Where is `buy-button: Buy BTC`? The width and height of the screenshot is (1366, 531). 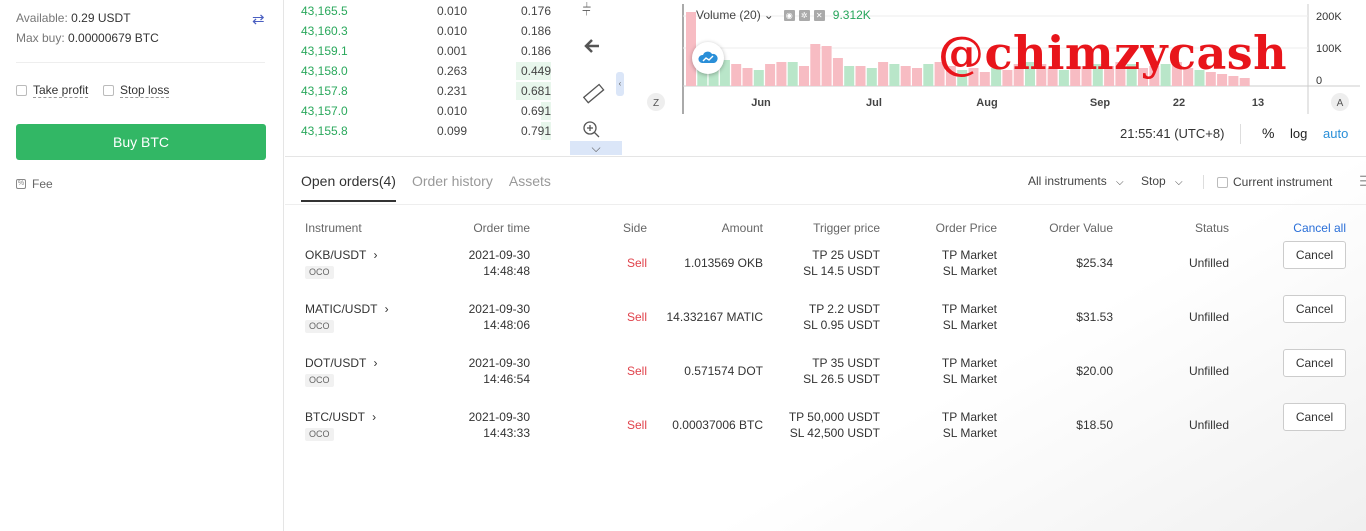
buy-button: Buy BTC is located at coordinates (141, 142).